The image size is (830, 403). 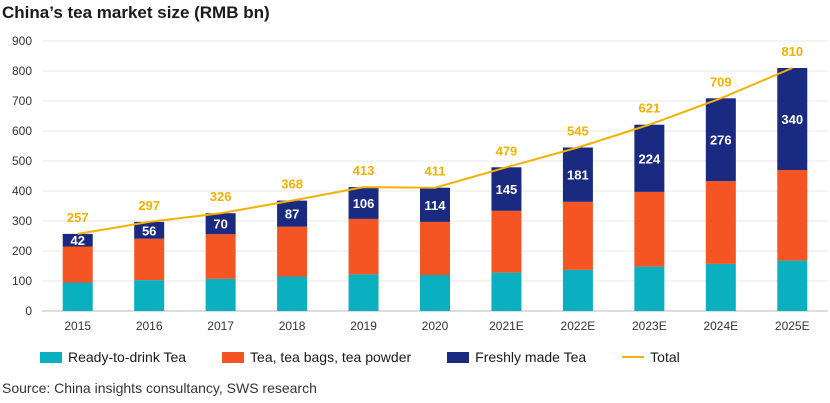 What do you see at coordinates (22, 251) in the screenshot?
I see `y-tick-label: 200` at bounding box center [22, 251].